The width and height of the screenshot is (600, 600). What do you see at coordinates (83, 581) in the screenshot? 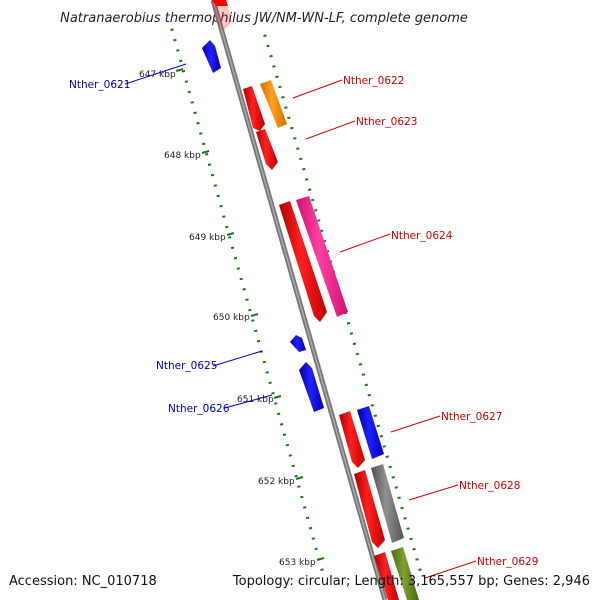
I see `accession-text: Accession: NC_010718` at bounding box center [83, 581].